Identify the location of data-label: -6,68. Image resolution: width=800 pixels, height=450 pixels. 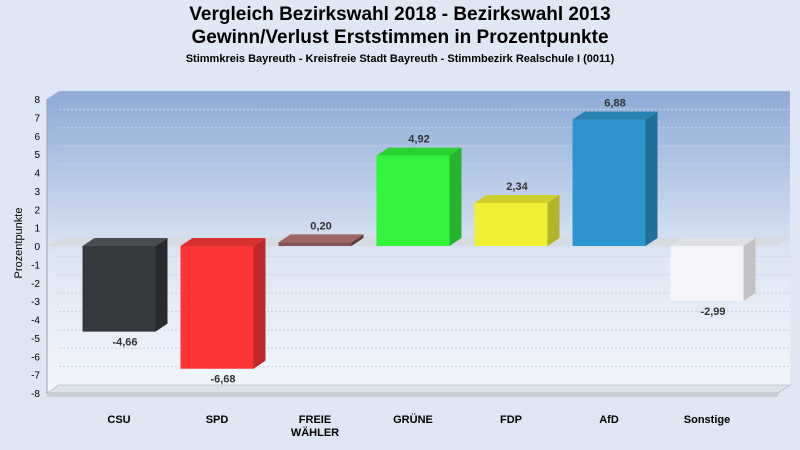
(222, 380).